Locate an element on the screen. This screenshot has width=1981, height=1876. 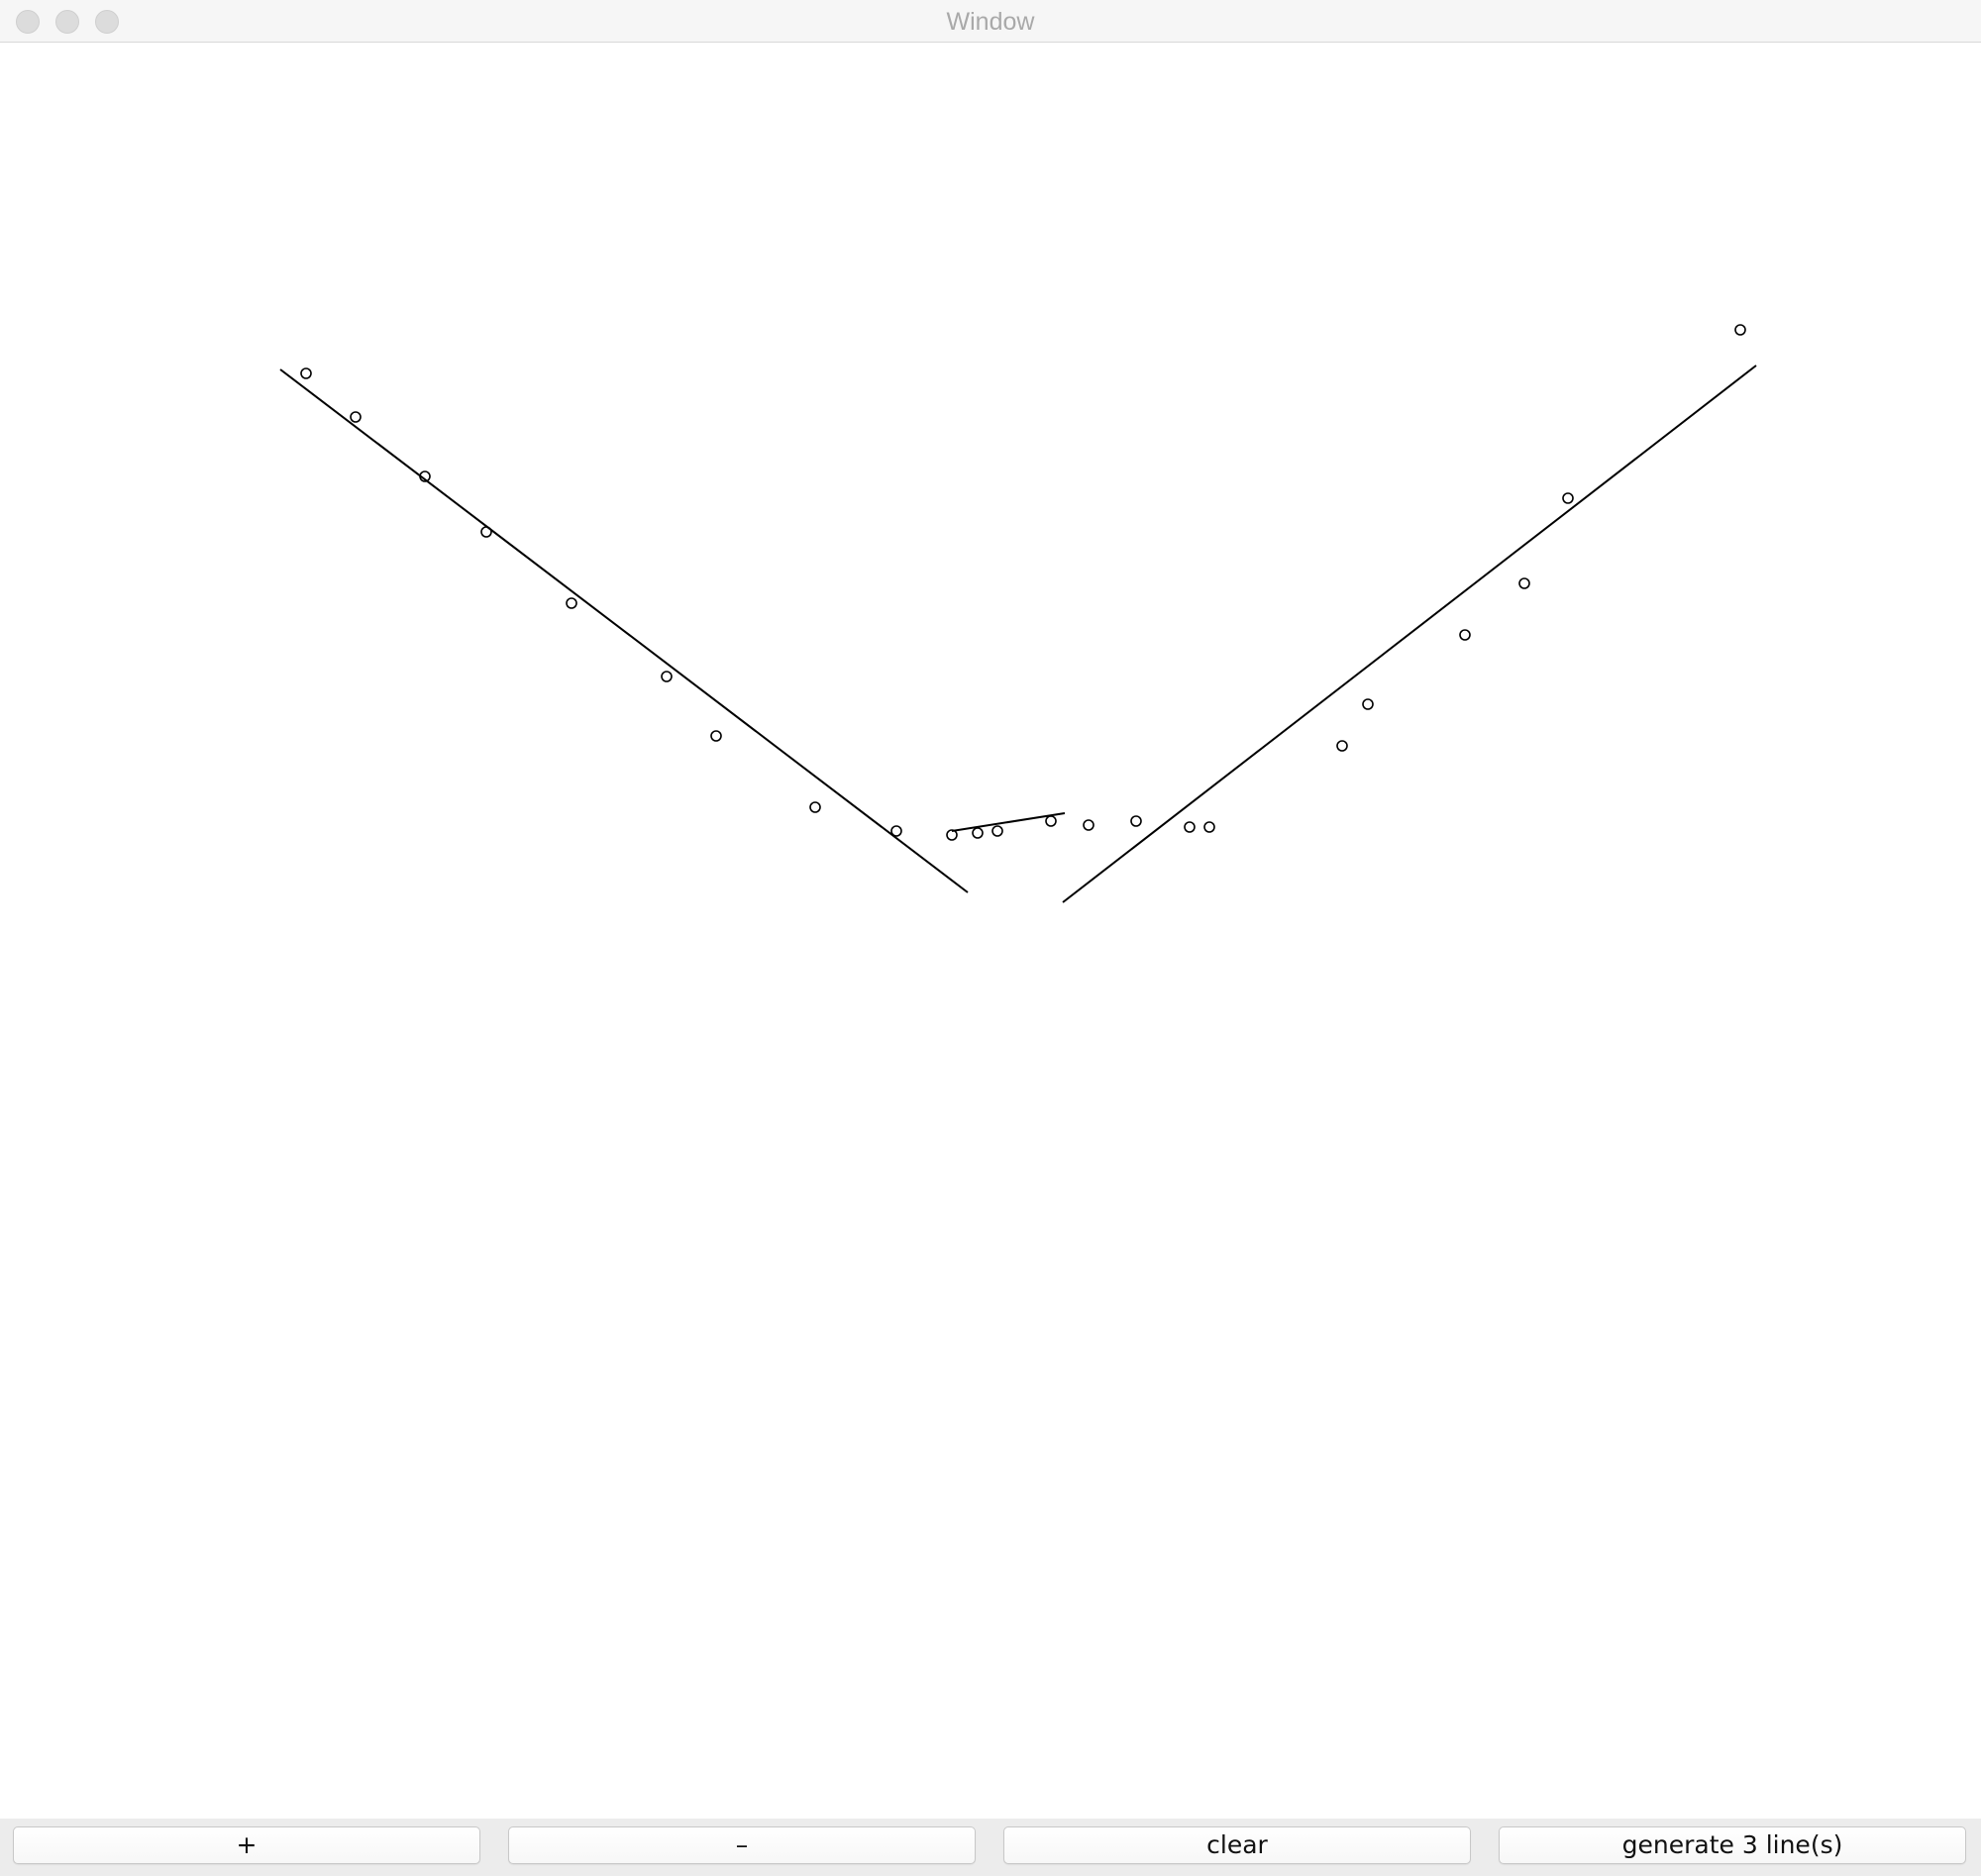
add-button: + is located at coordinates (246, 1845).